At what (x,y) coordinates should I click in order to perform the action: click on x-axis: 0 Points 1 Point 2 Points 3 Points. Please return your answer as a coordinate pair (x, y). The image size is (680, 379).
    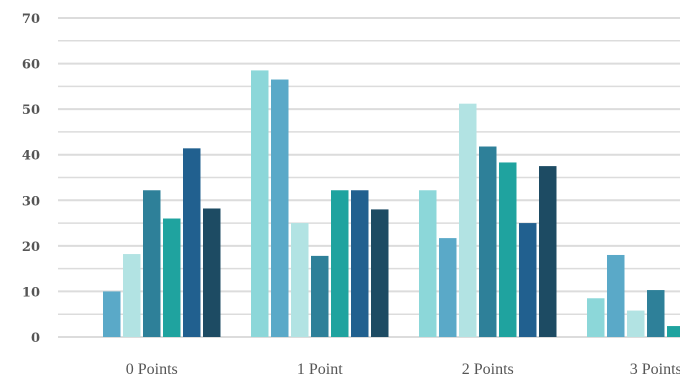
    Looking at the image, I should click on (403, 369).